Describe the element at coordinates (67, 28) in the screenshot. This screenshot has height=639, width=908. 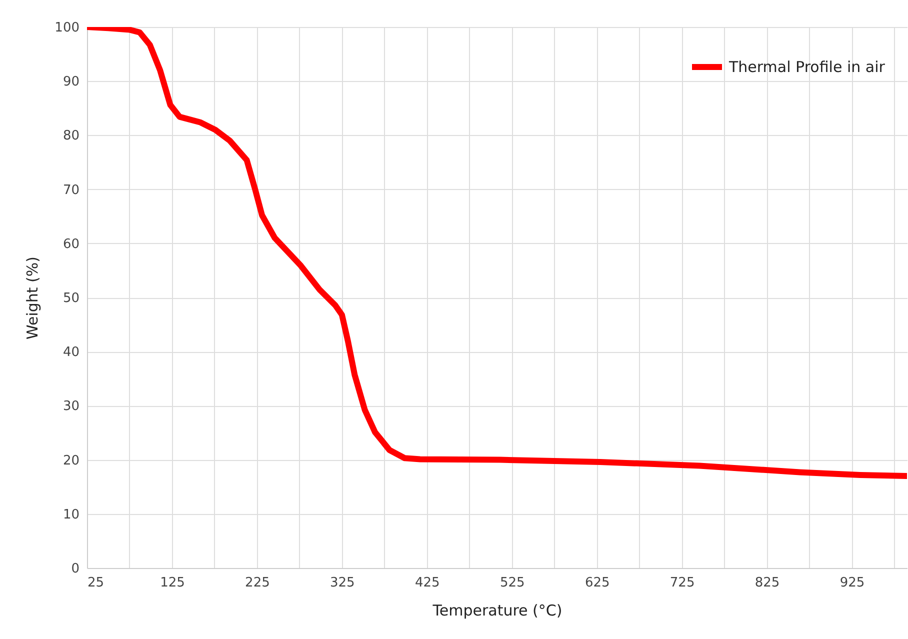
I see `y-tick-label: 100` at that location.